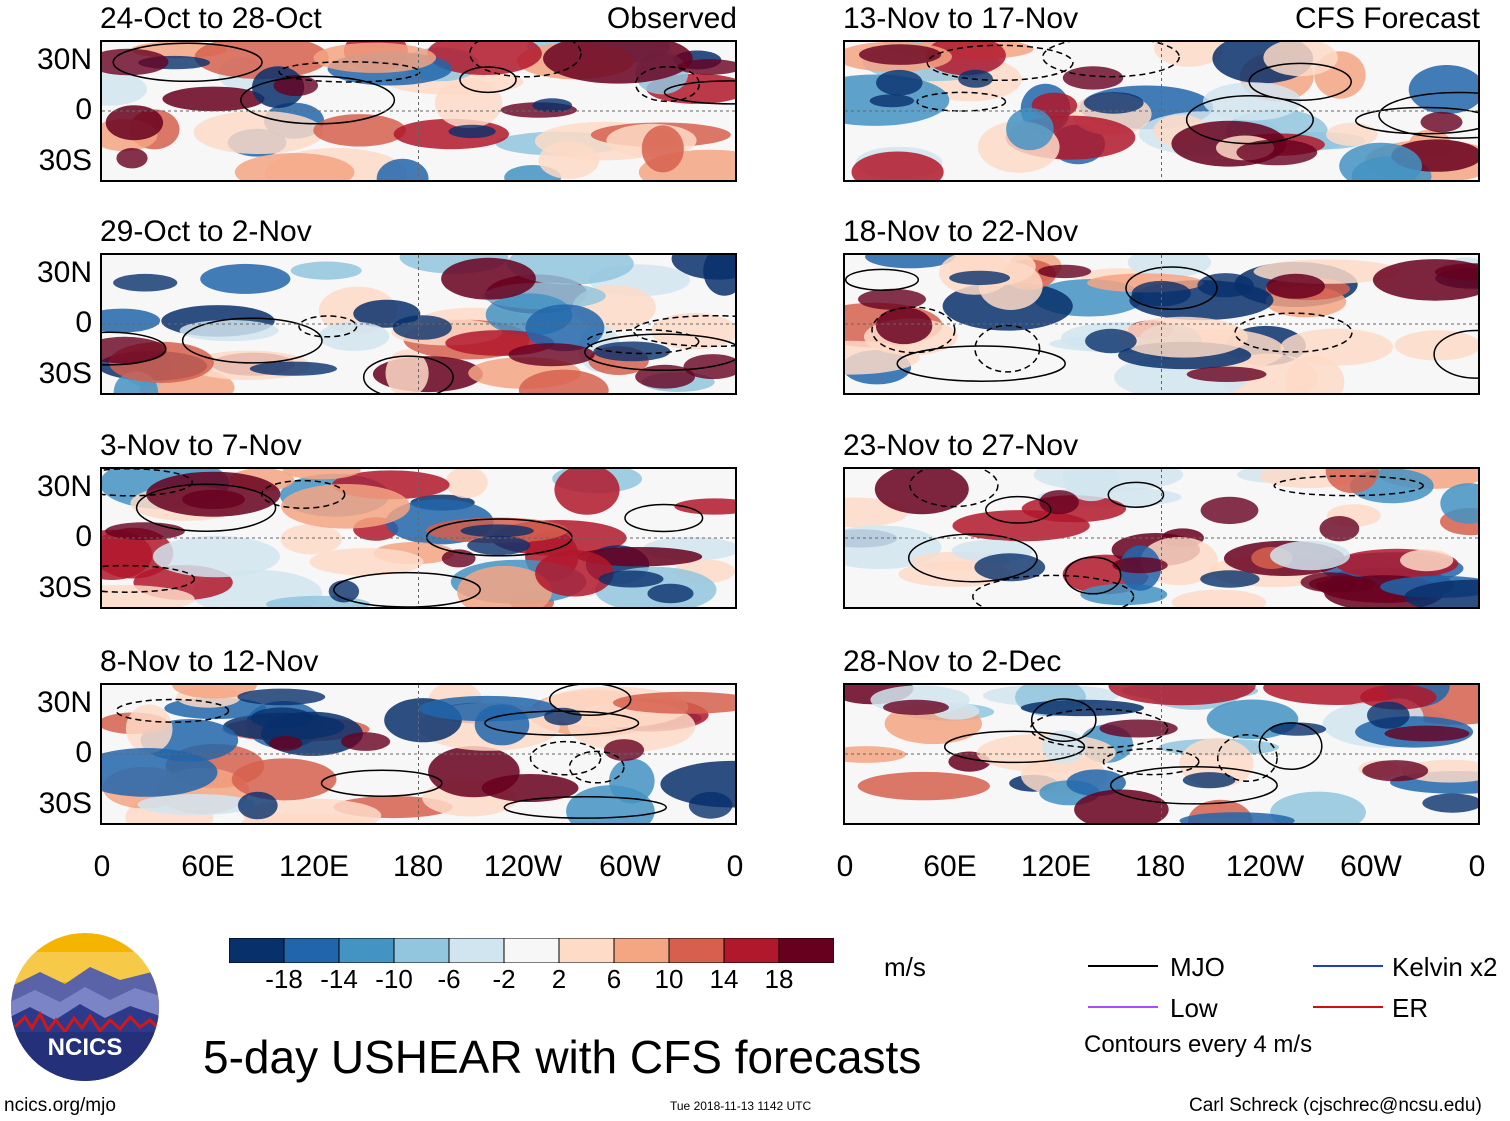 The height and width of the screenshot is (1121, 1510). I want to click on panel-title: 8-Nov to 12-Nov, so click(209, 661).